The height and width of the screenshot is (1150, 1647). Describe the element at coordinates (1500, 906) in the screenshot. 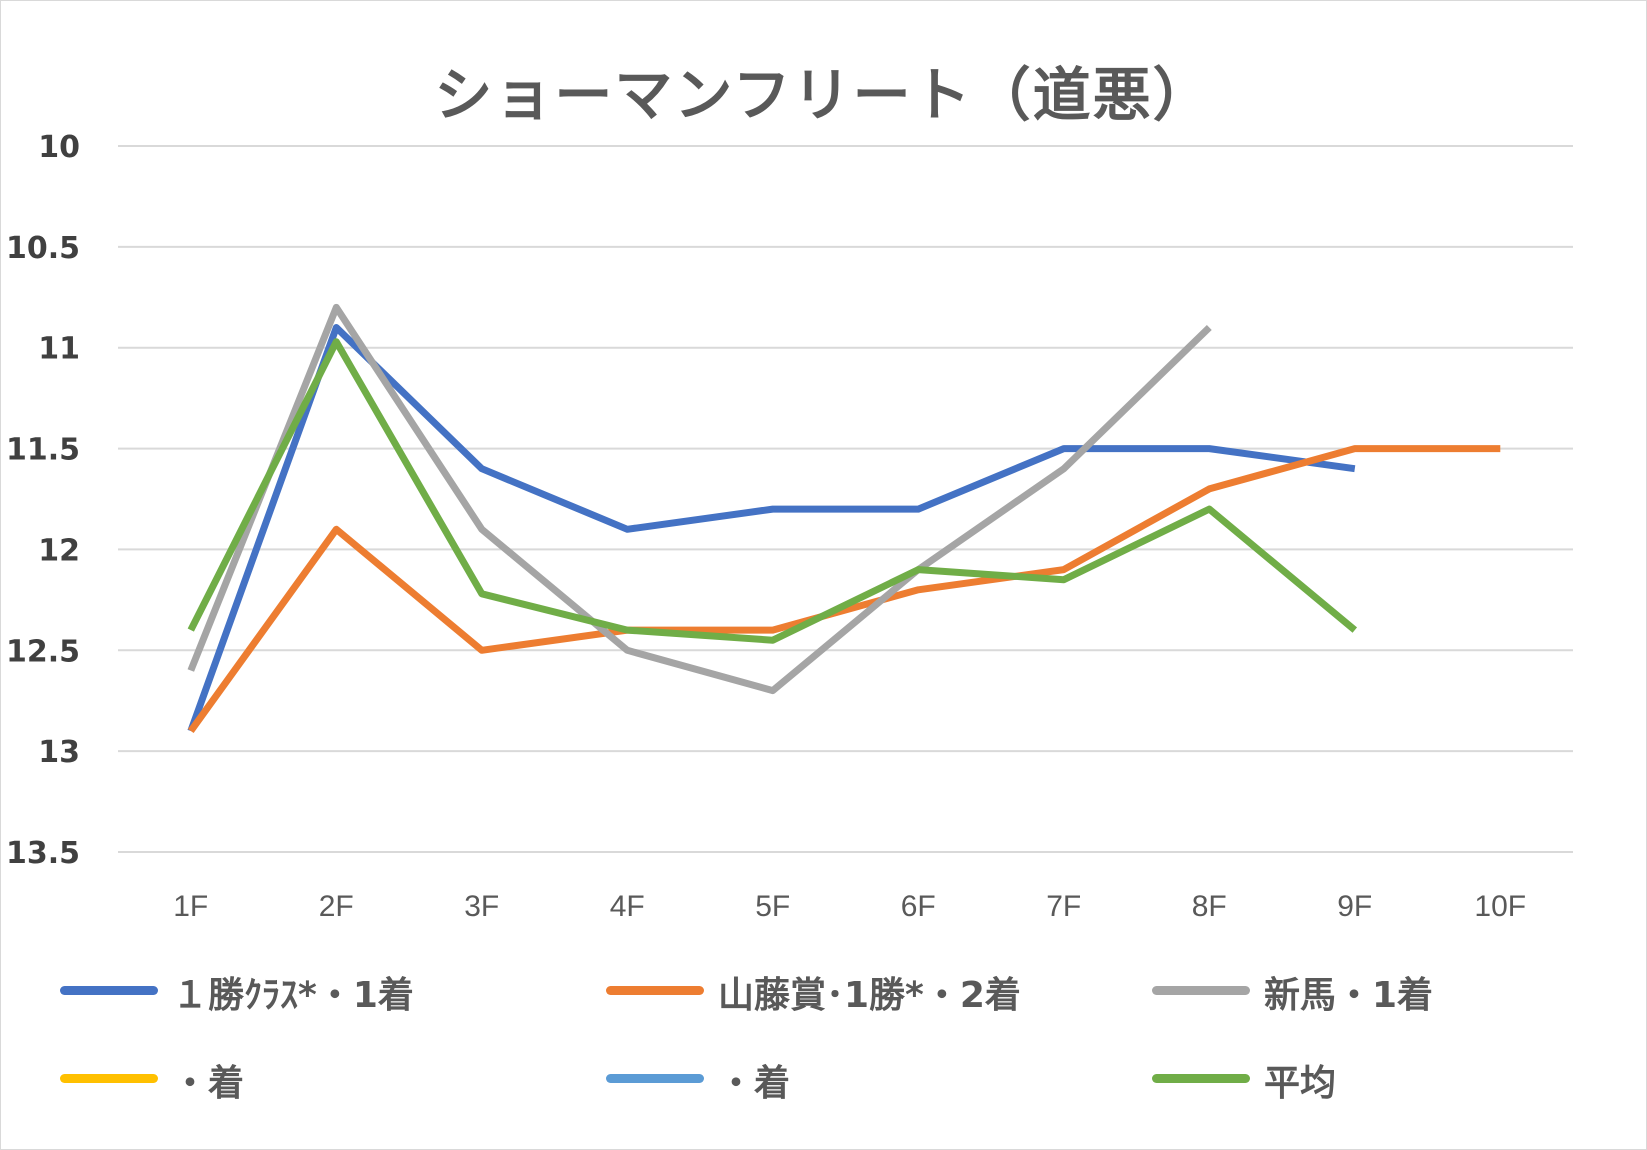

I see `x-tick-label: 10F` at that location.